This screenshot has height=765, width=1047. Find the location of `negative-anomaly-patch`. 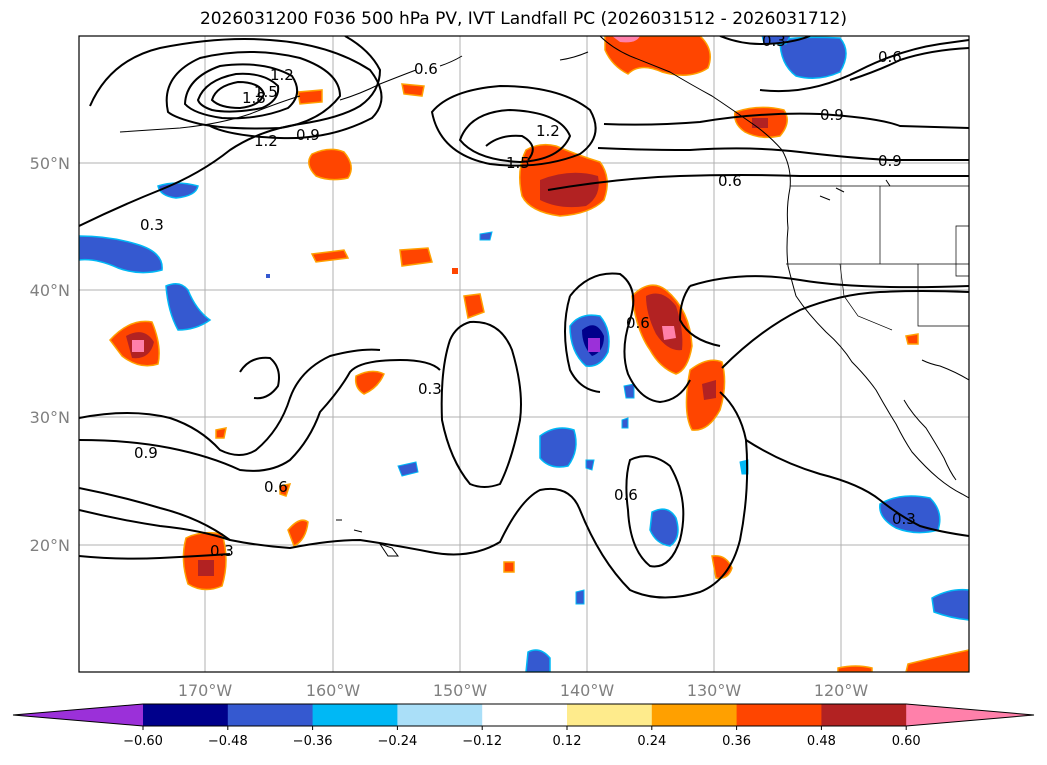

negative-anomaly-patch is located at coordinates (813, 57).